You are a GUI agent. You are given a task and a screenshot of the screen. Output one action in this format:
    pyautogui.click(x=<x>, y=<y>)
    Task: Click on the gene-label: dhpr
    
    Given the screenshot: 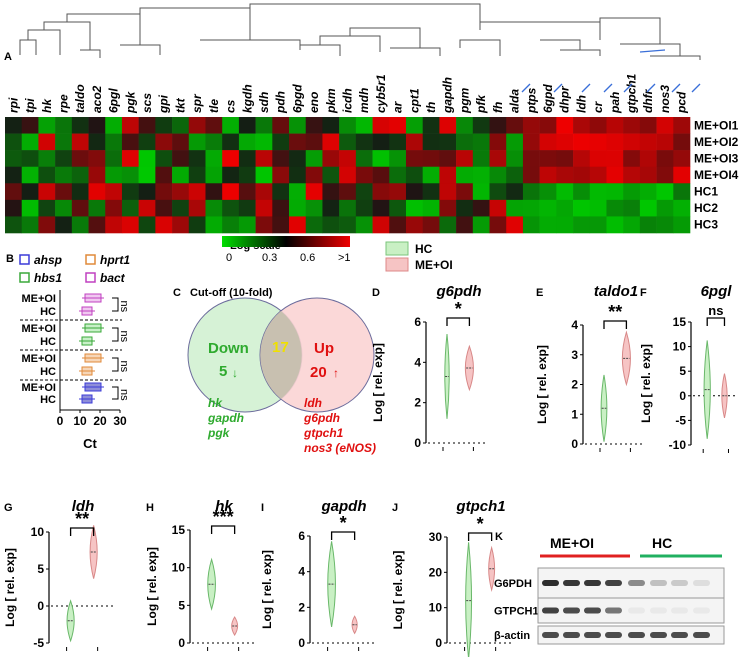 What is the action you would take?
    pyautogui.click(x=565, y=99)
    